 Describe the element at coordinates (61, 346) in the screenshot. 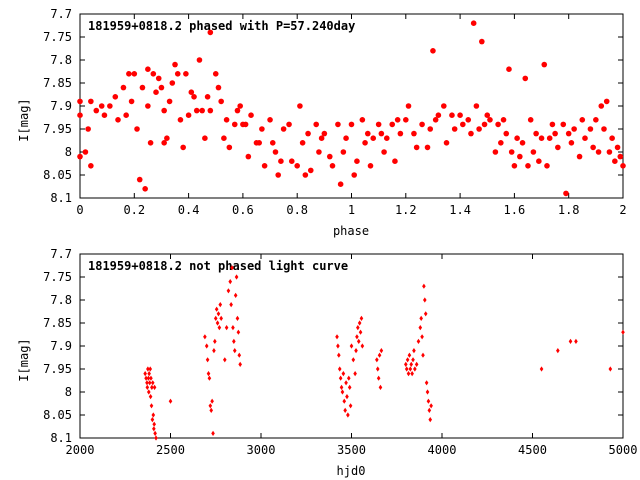

I see `unphased-y-tick-label: 7.9` at that location.